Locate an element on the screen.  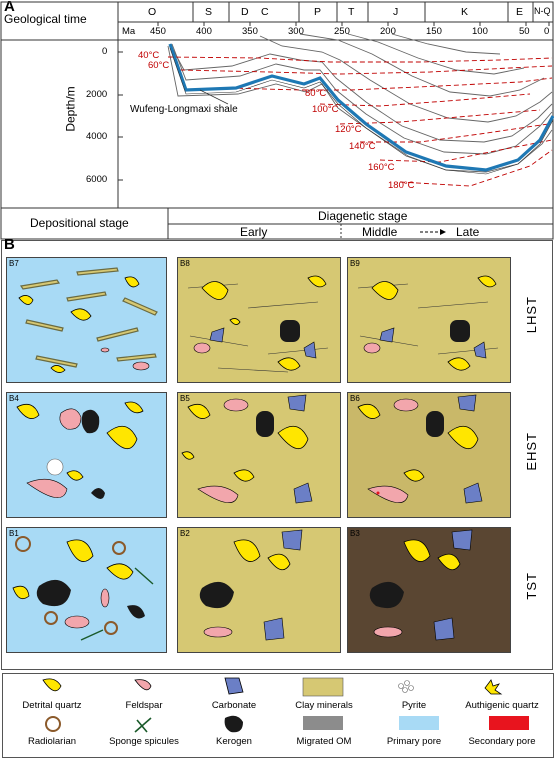
thumb-b8-tag: B8 is located at coordinates (185, 263).